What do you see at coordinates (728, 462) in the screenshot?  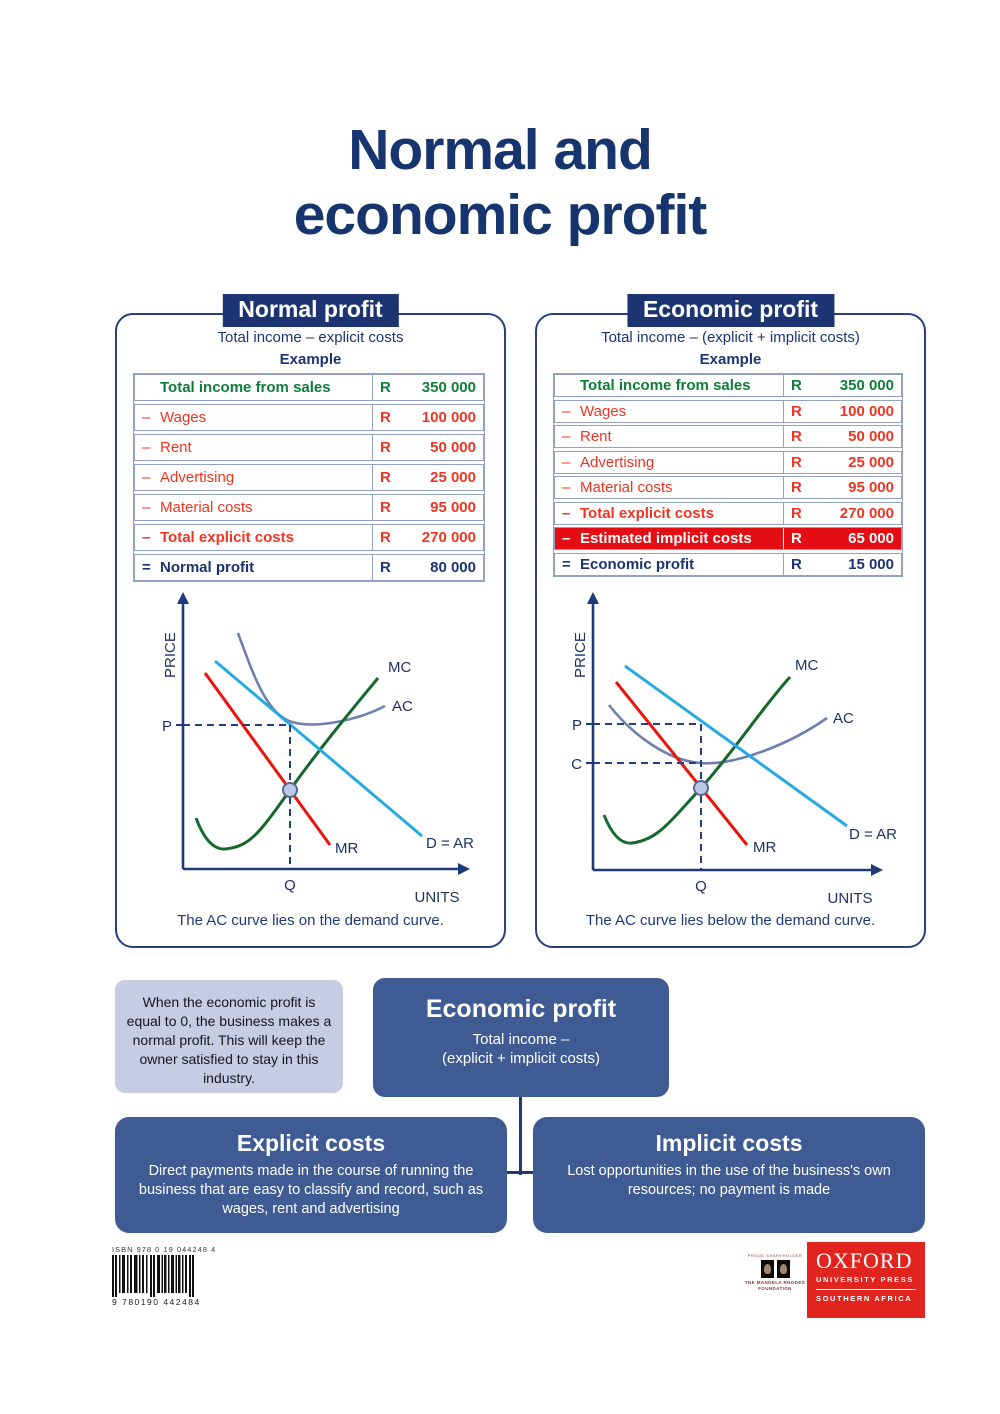 I see `table-row: – Advertising R 25 000` at bounding box center [728, 462].